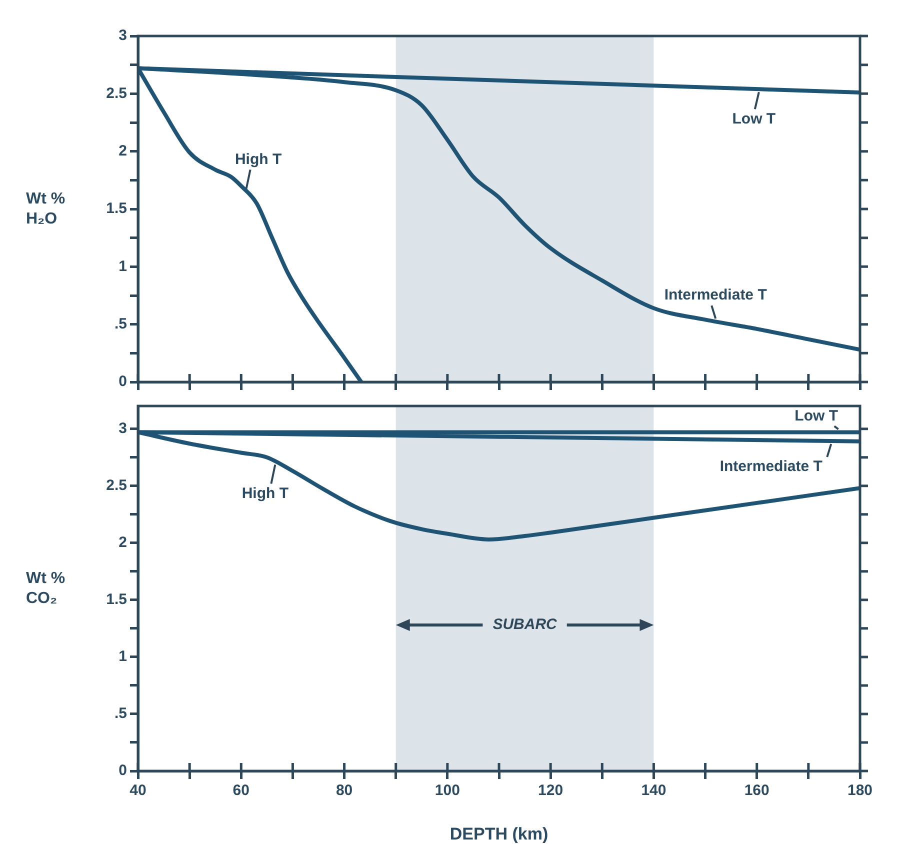  What do you see at coordinates (447, 791) in the screenshot?
I see `x-tick-label: 100` at bounding box center [447, 791].